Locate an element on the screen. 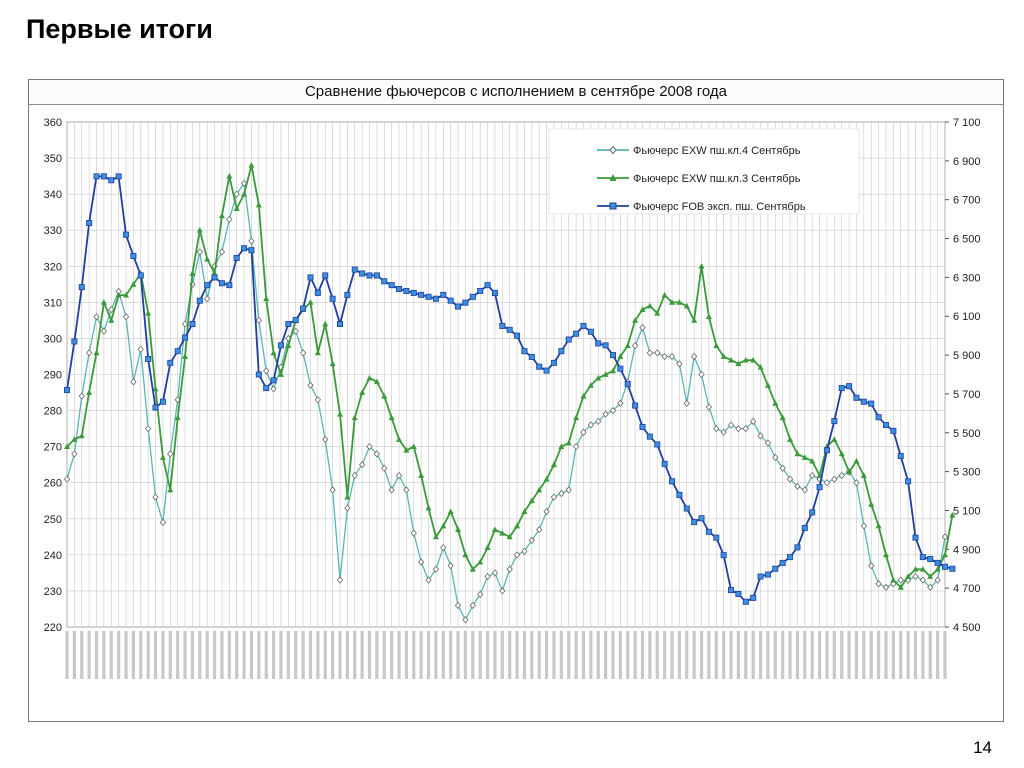 This screenshot has height=768, width=1024. y2-tick-label: 7 100 is located at coordinates (967, 123).